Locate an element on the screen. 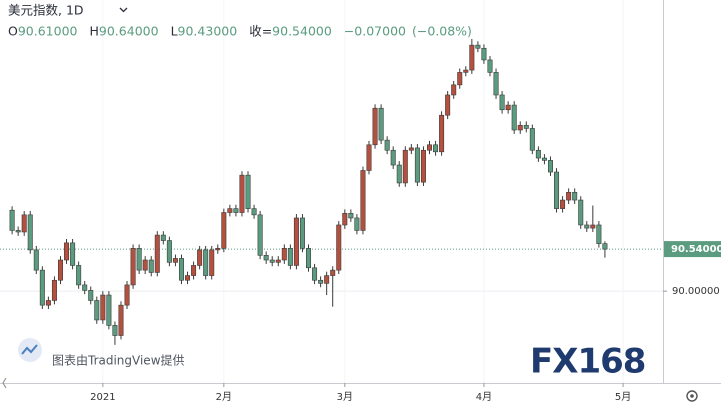  gear-center is located at coordinates (692, 396).